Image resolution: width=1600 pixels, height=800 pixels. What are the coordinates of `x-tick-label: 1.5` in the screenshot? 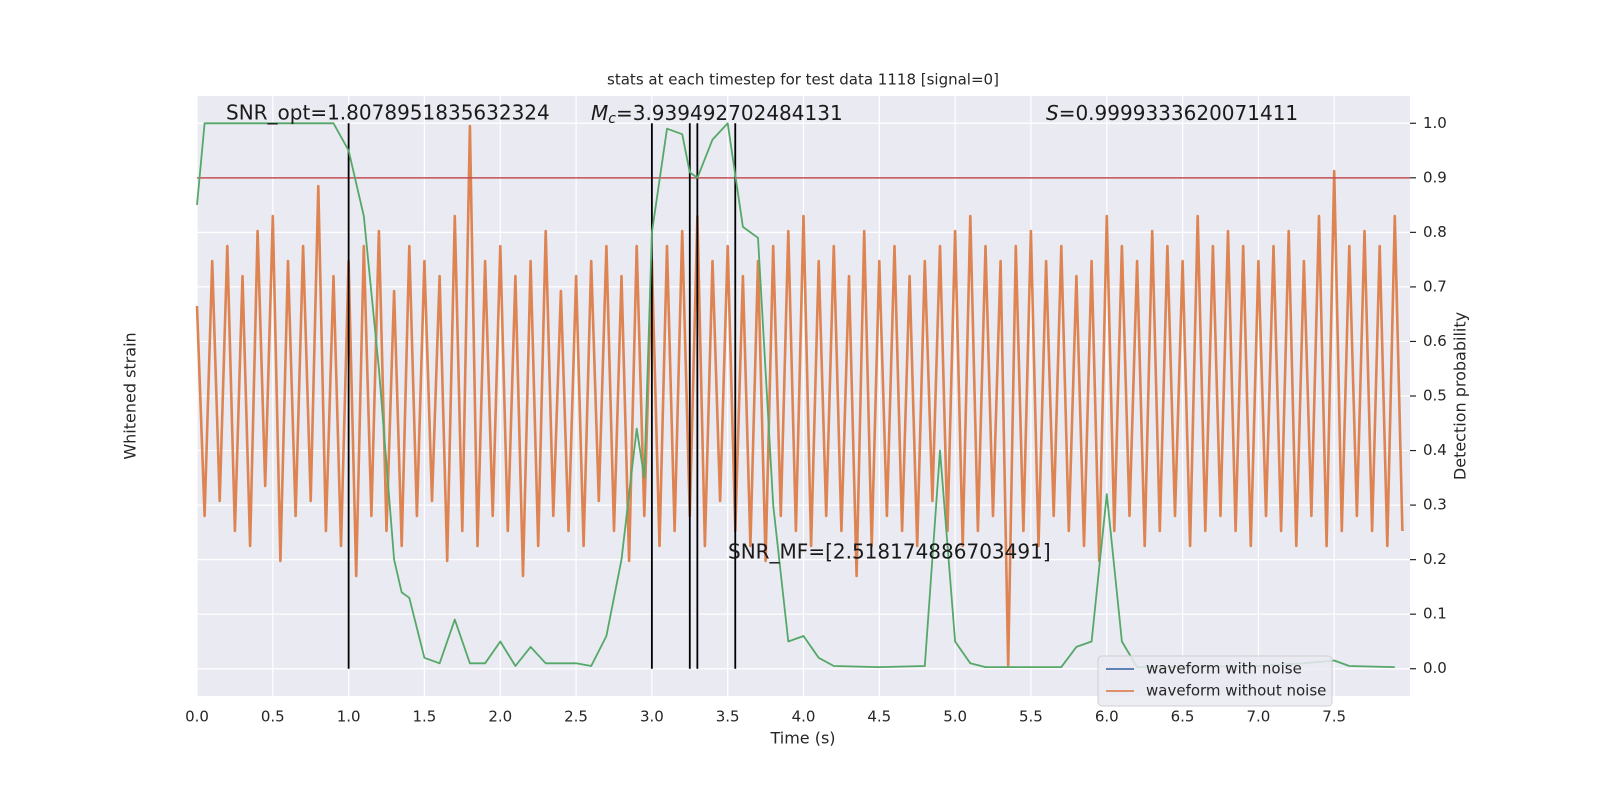 It's located at (425, 717).